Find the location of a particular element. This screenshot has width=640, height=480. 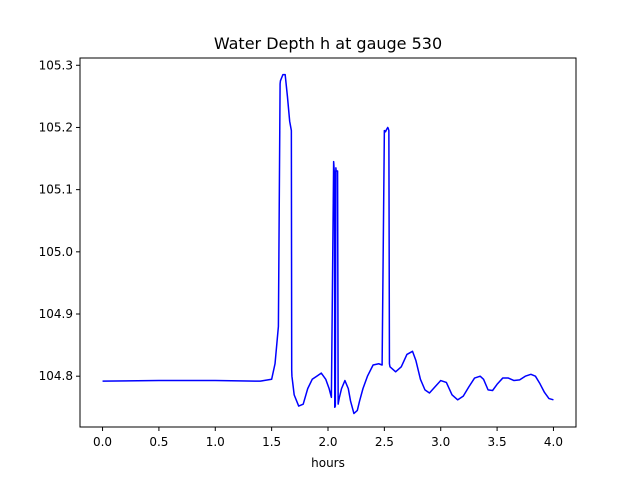

x-tick-label: 0.5 is located at coordinates (158, 442).